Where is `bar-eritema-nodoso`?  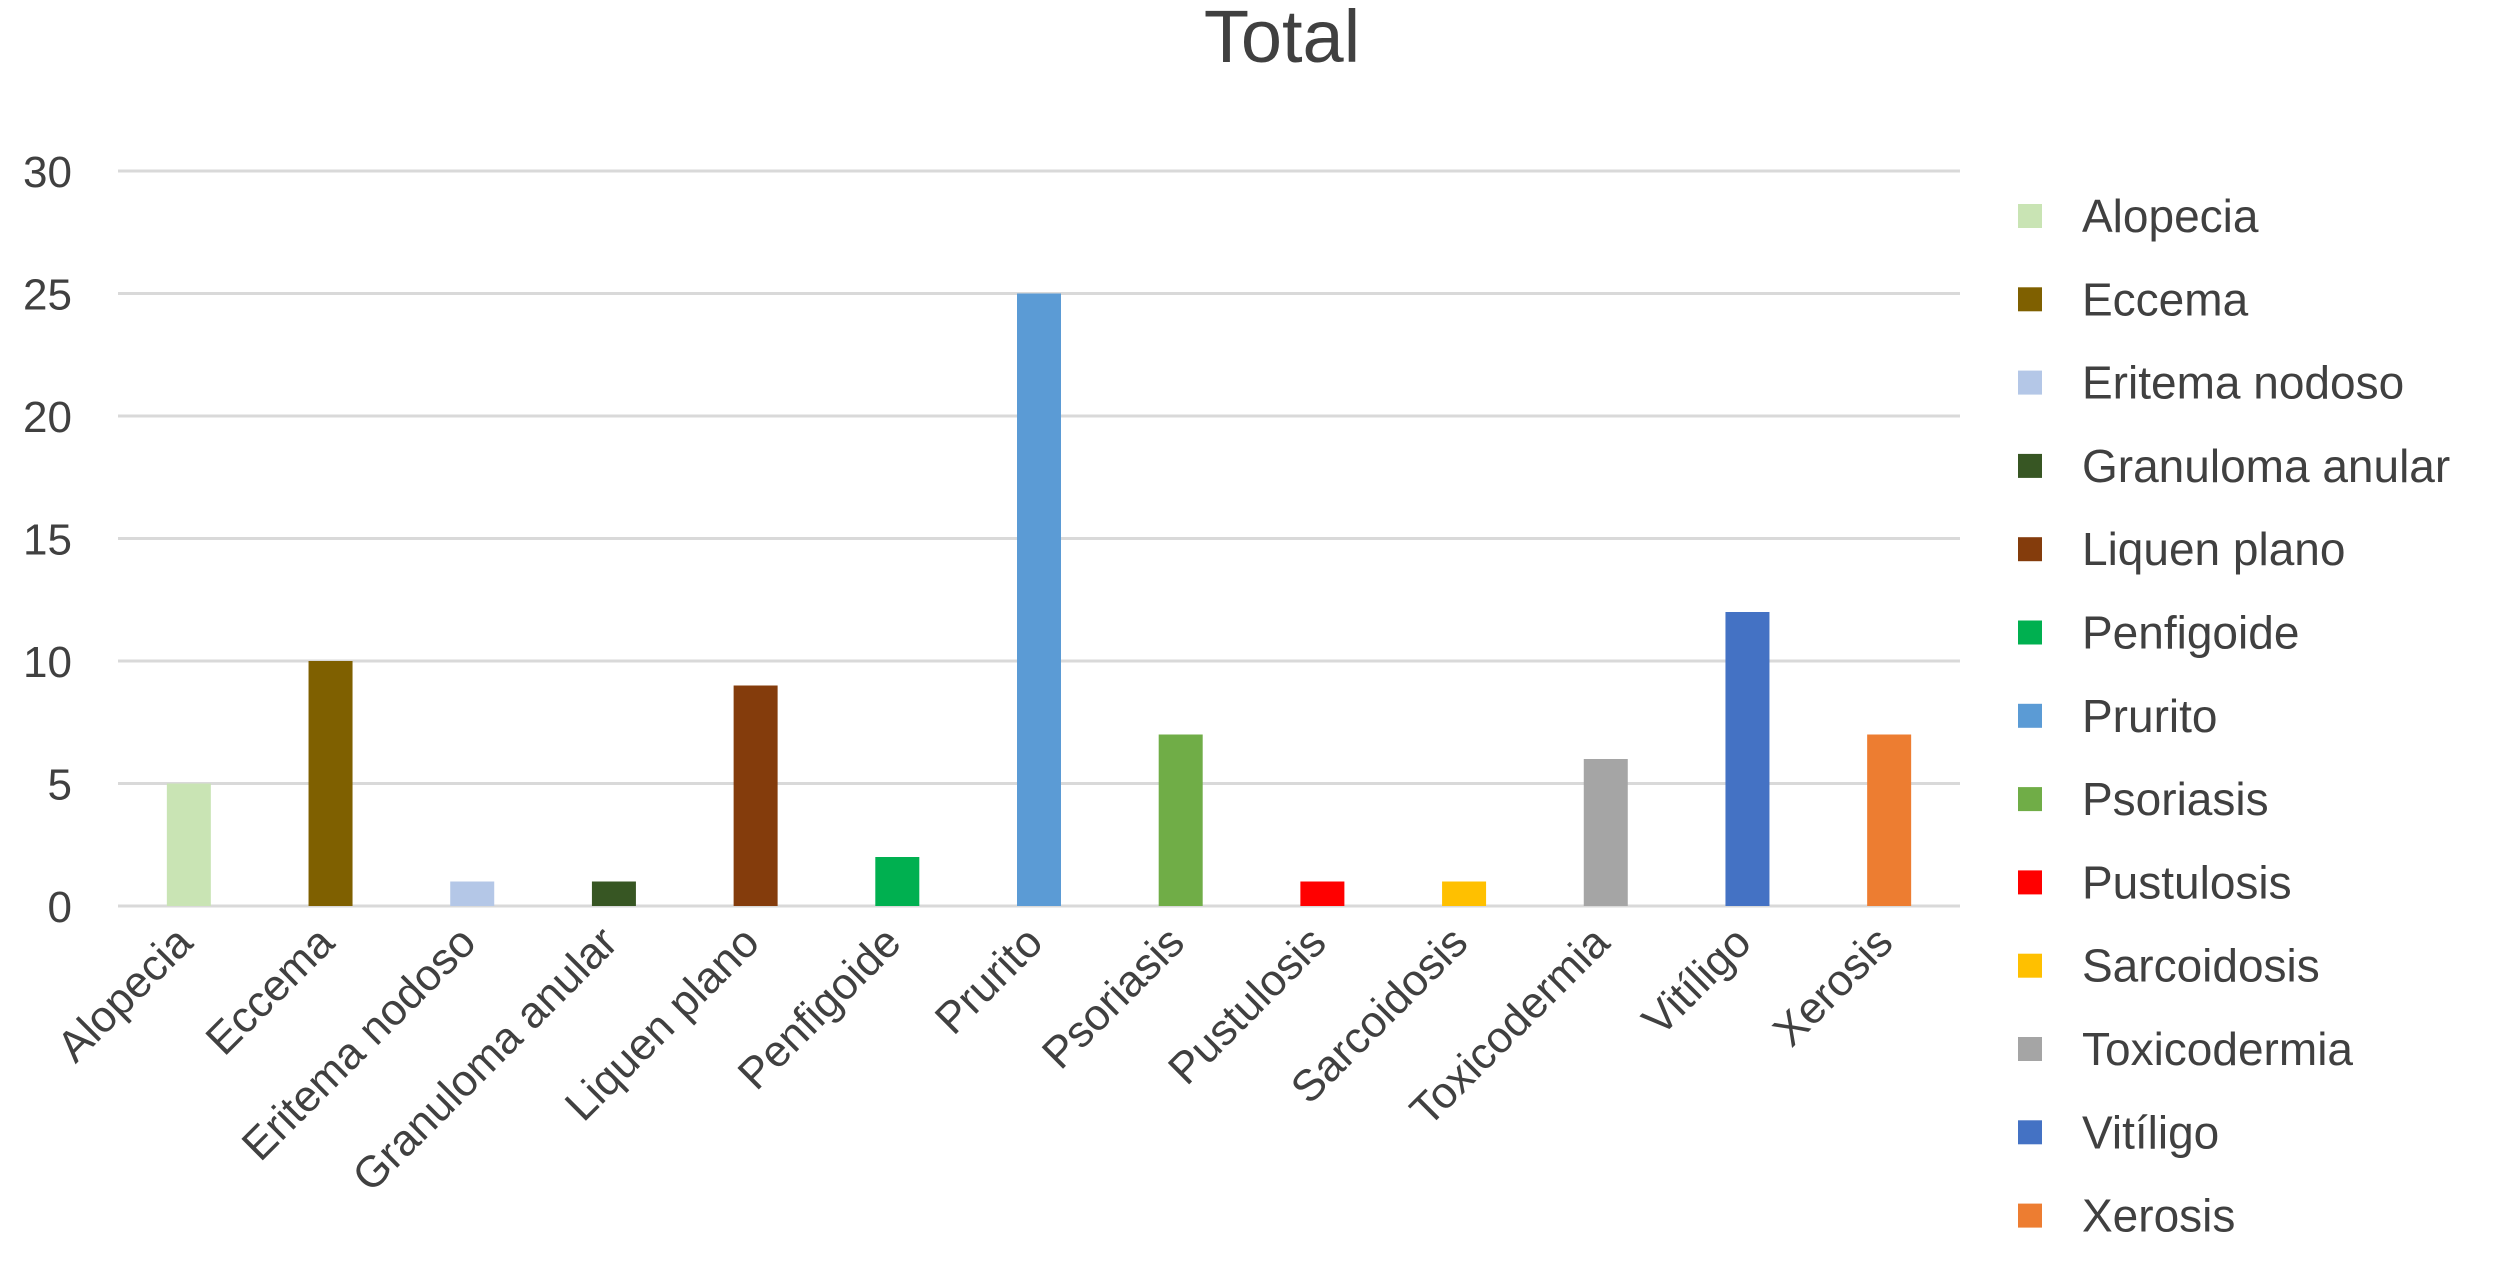
bar-eritema-nodoso is located at coordinates (472, 893).